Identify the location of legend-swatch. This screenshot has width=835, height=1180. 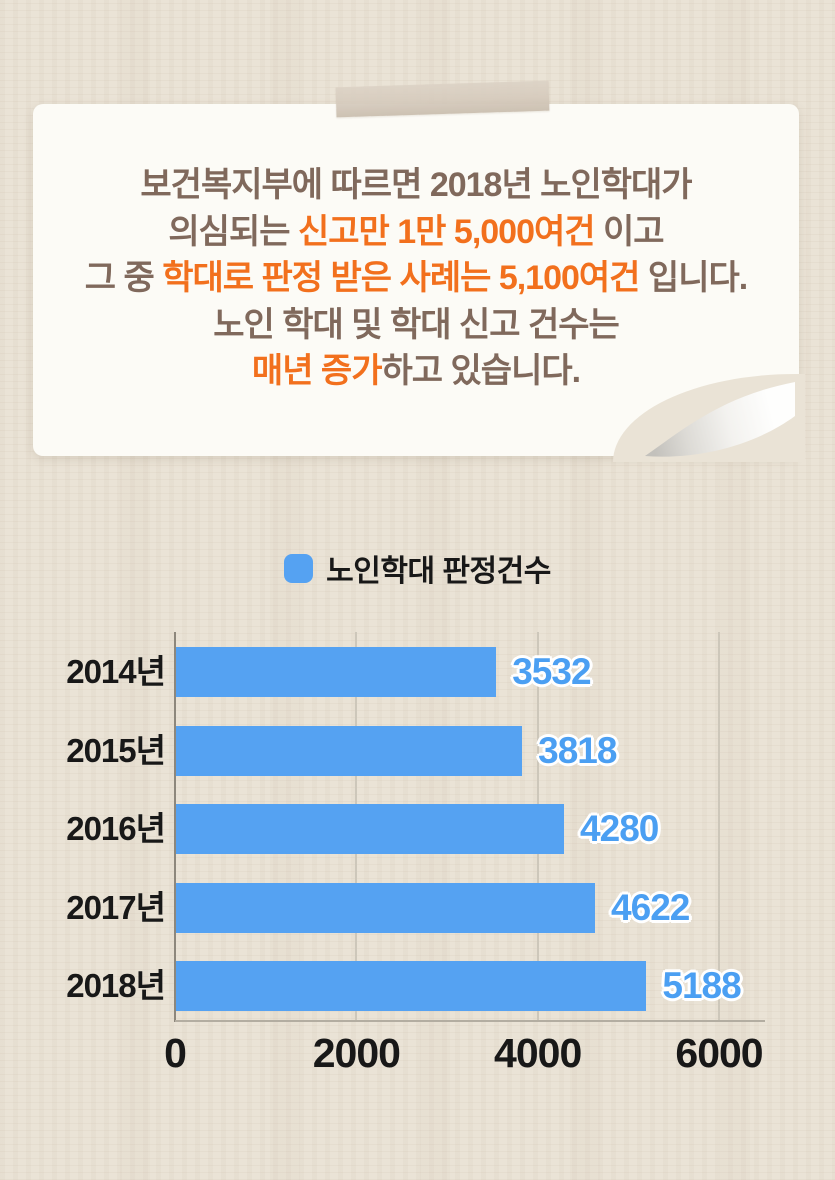
(299, 568).